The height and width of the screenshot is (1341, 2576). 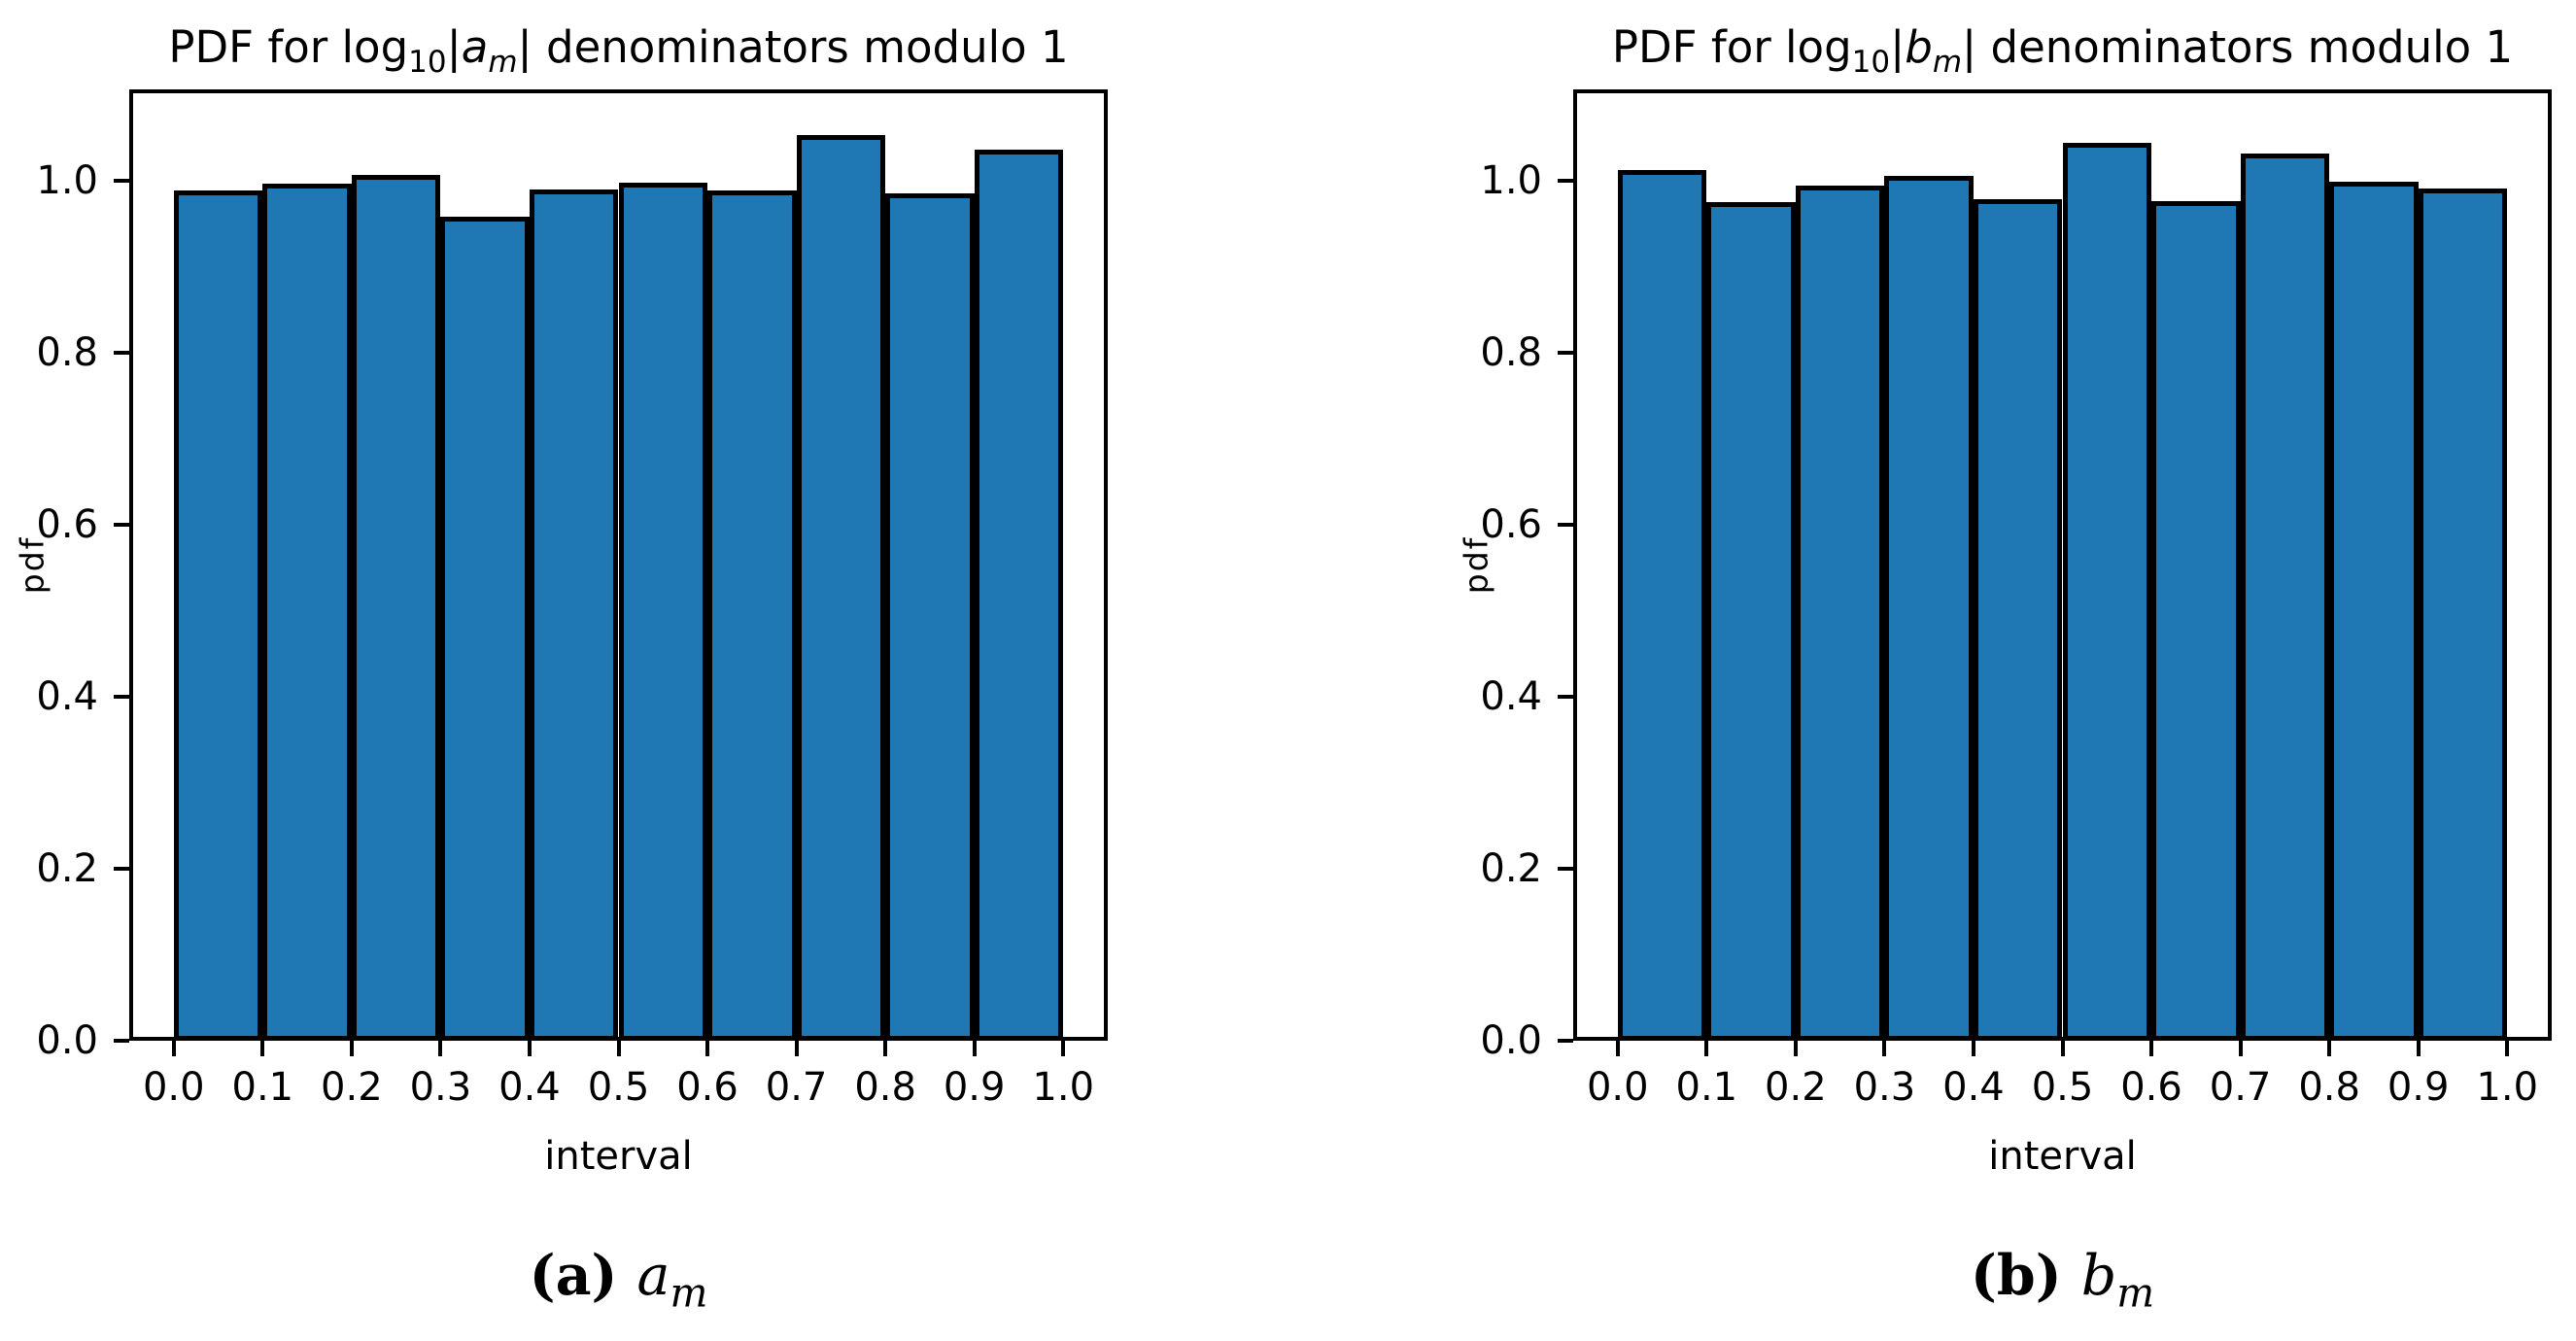 What do you see at coordinates (885, 1087) in the screenshot?
I see `x-tick-label: 0.8` at bounding box center [885, 1087].